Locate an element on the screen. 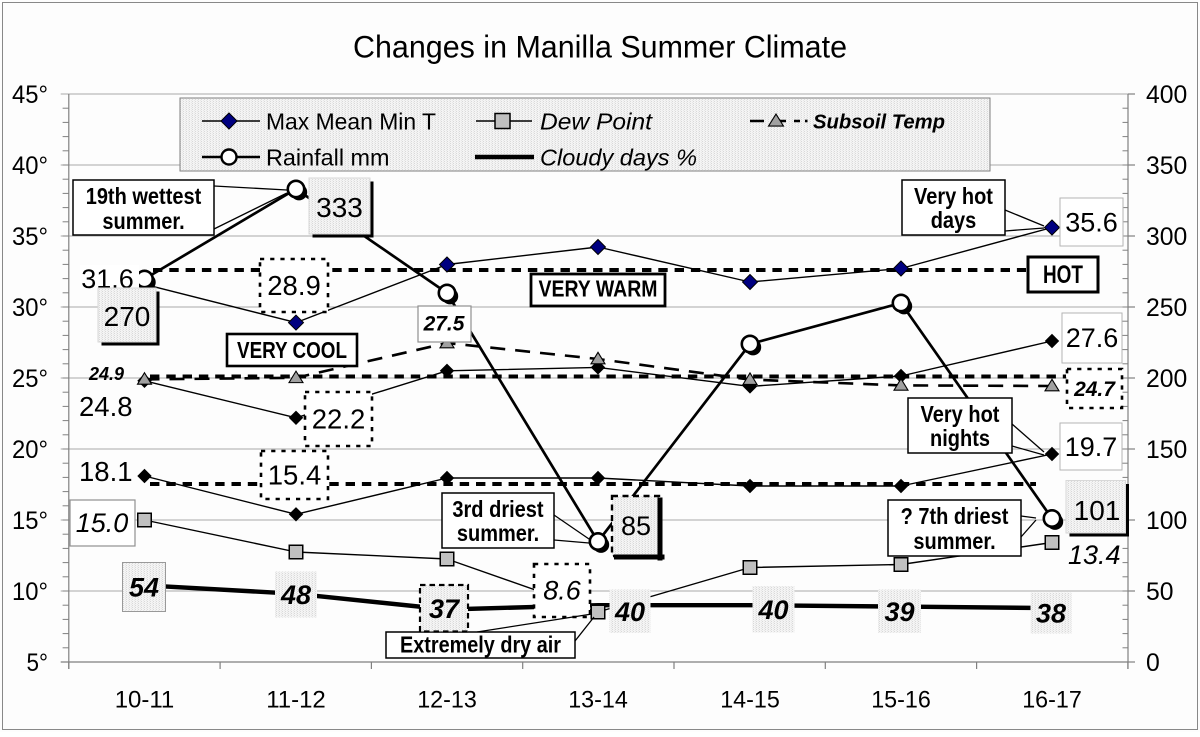 This screenshot has width=1200, height=737. svg-text: 0 is located at coordinates (1153, 663).